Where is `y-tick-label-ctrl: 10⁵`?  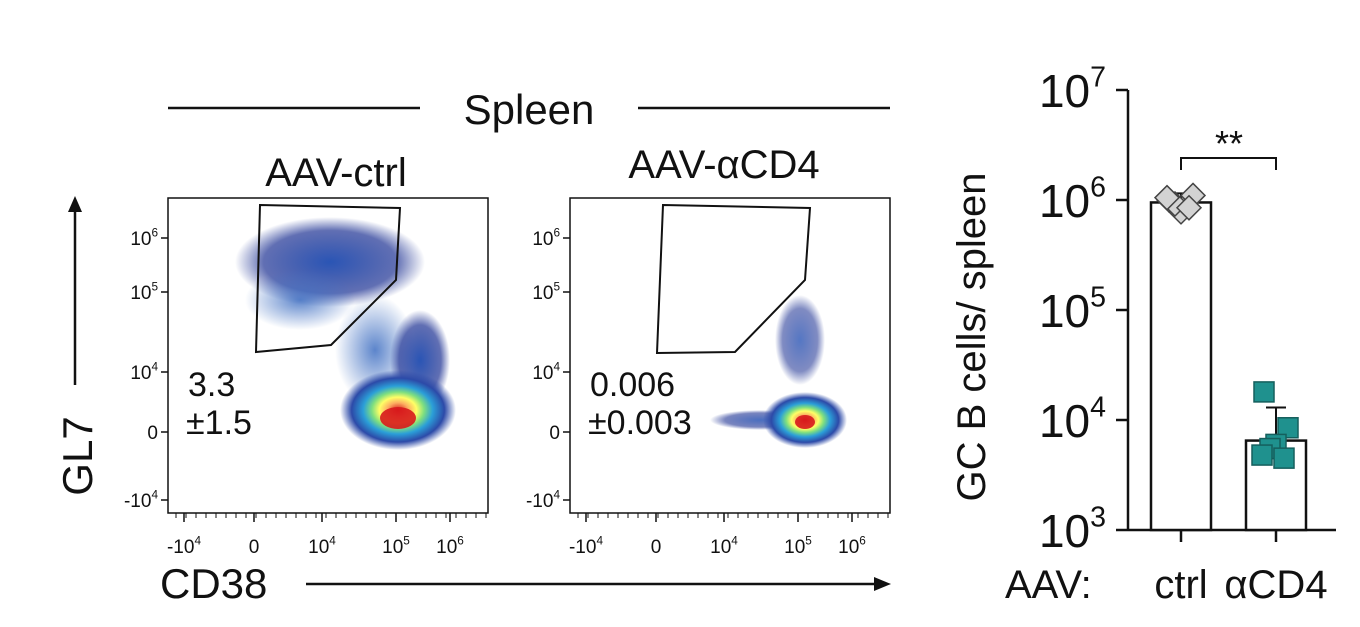 y-tick-label-ctrl: 10⁵ is located at coordinates (144, 292).